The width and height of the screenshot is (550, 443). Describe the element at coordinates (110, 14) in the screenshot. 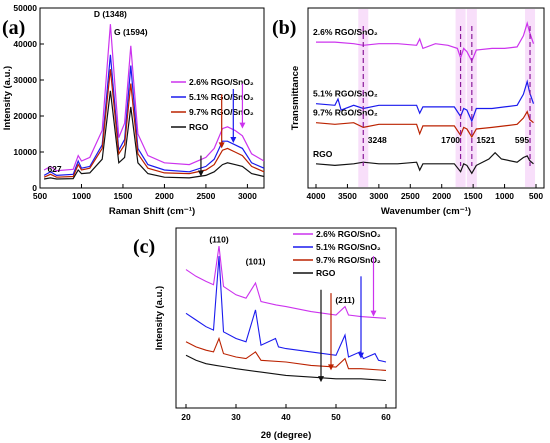

I see `annotation: D (1348)` at that location.